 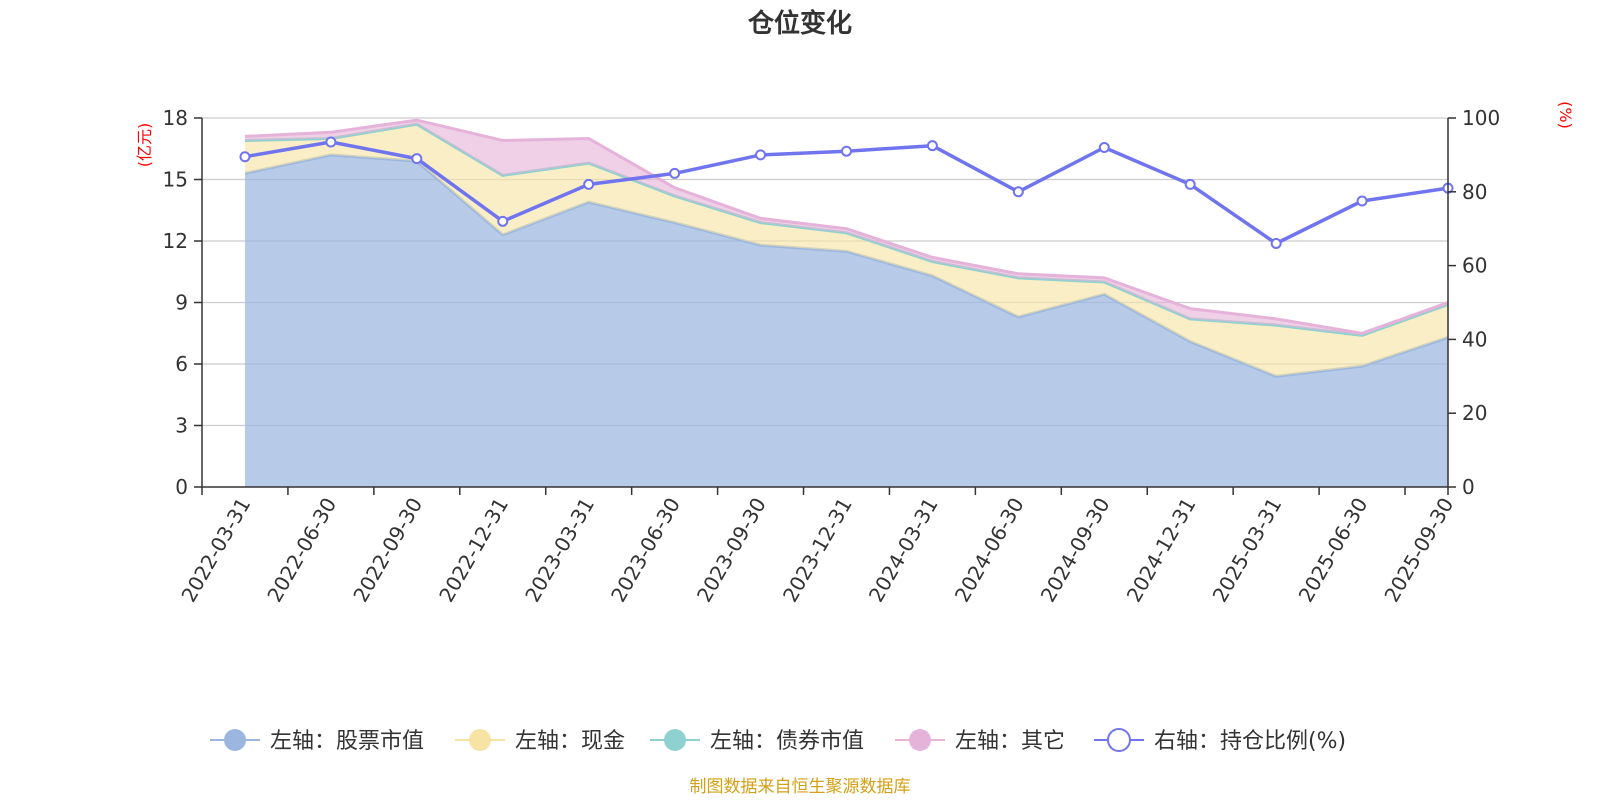 I want to click on legend-label-4: 右轴：持仓比例(%), so click(x=1250, y=741).